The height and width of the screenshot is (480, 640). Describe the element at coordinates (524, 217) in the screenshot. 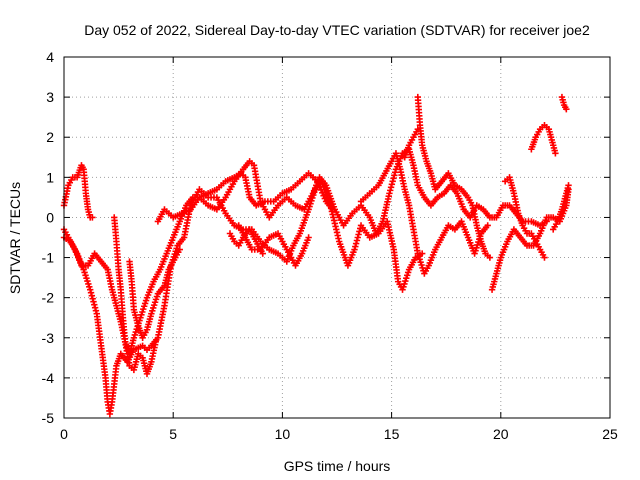

I see `series-track-m` at that location.